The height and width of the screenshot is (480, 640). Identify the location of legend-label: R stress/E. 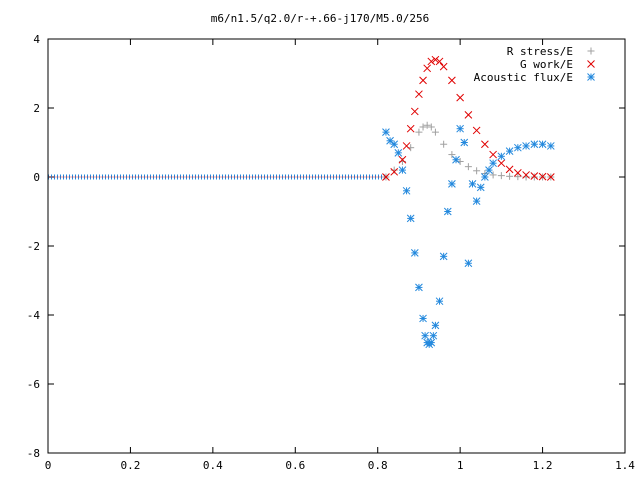
(540, 51).